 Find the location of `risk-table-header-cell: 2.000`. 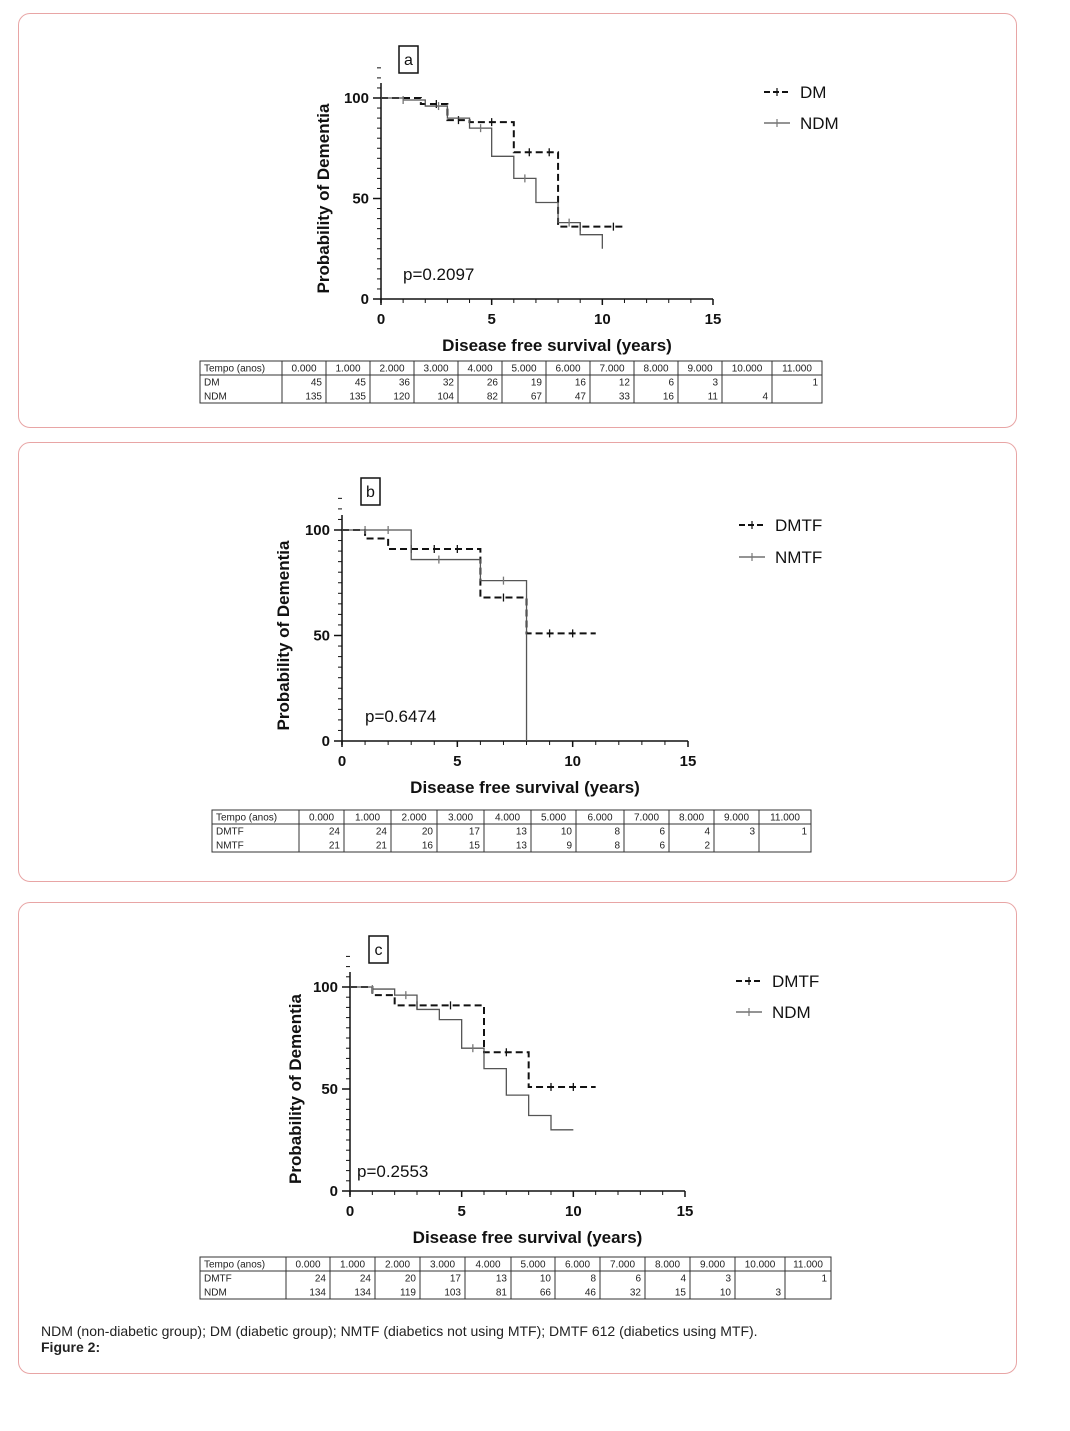

risk-table-header-cell: 2.000 is located at coordinates (413, 818).